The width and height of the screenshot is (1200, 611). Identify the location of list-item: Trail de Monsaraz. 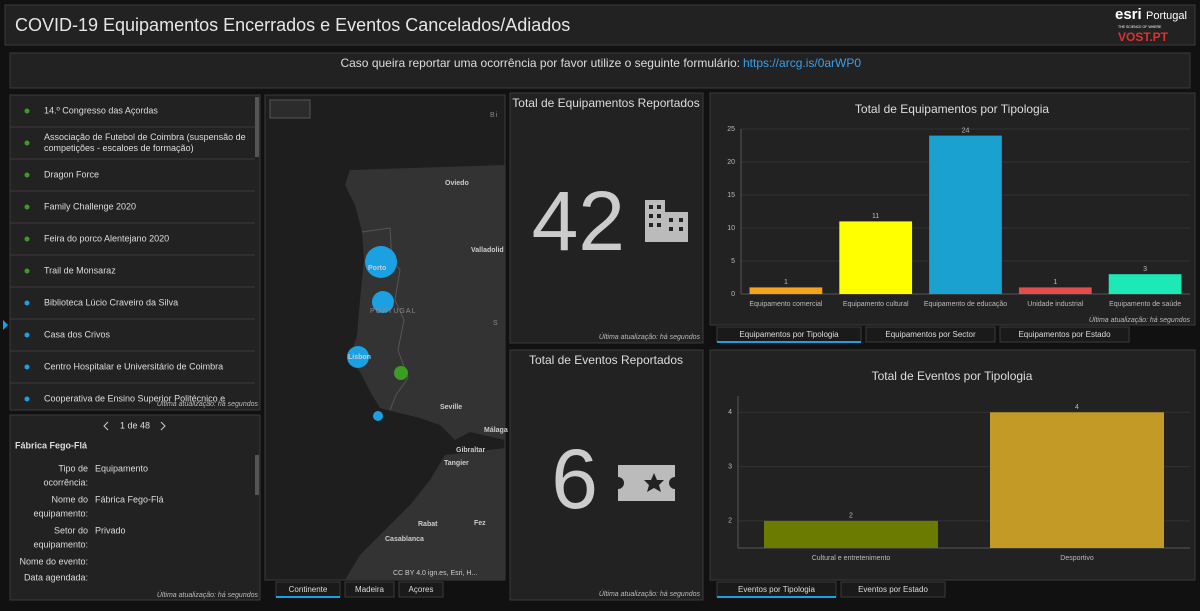
(80, 270).